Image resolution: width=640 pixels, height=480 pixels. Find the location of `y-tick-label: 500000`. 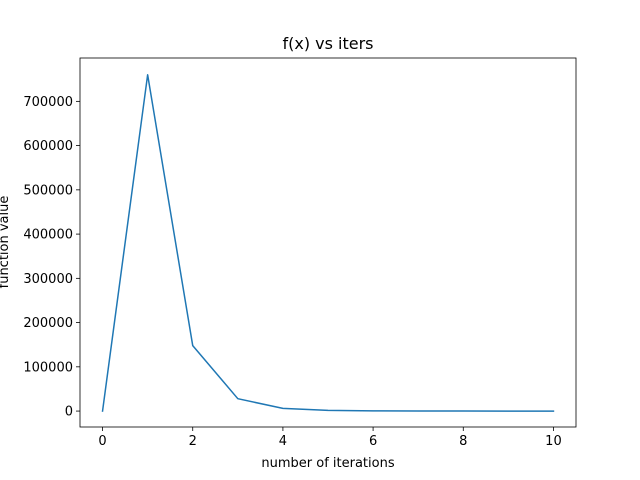

y-tick-label: 500000 is located at coordinates (48, 190).